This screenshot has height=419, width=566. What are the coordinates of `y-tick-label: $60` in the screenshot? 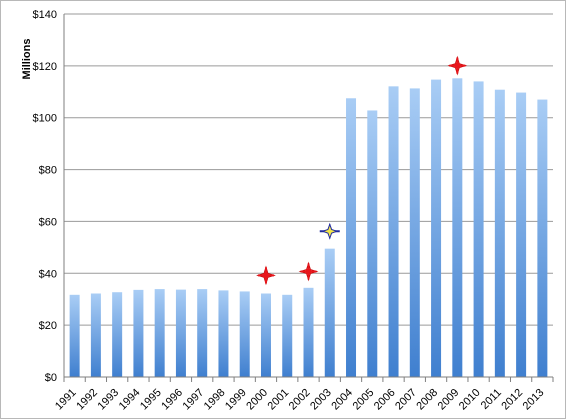 It's located at (48, 222).